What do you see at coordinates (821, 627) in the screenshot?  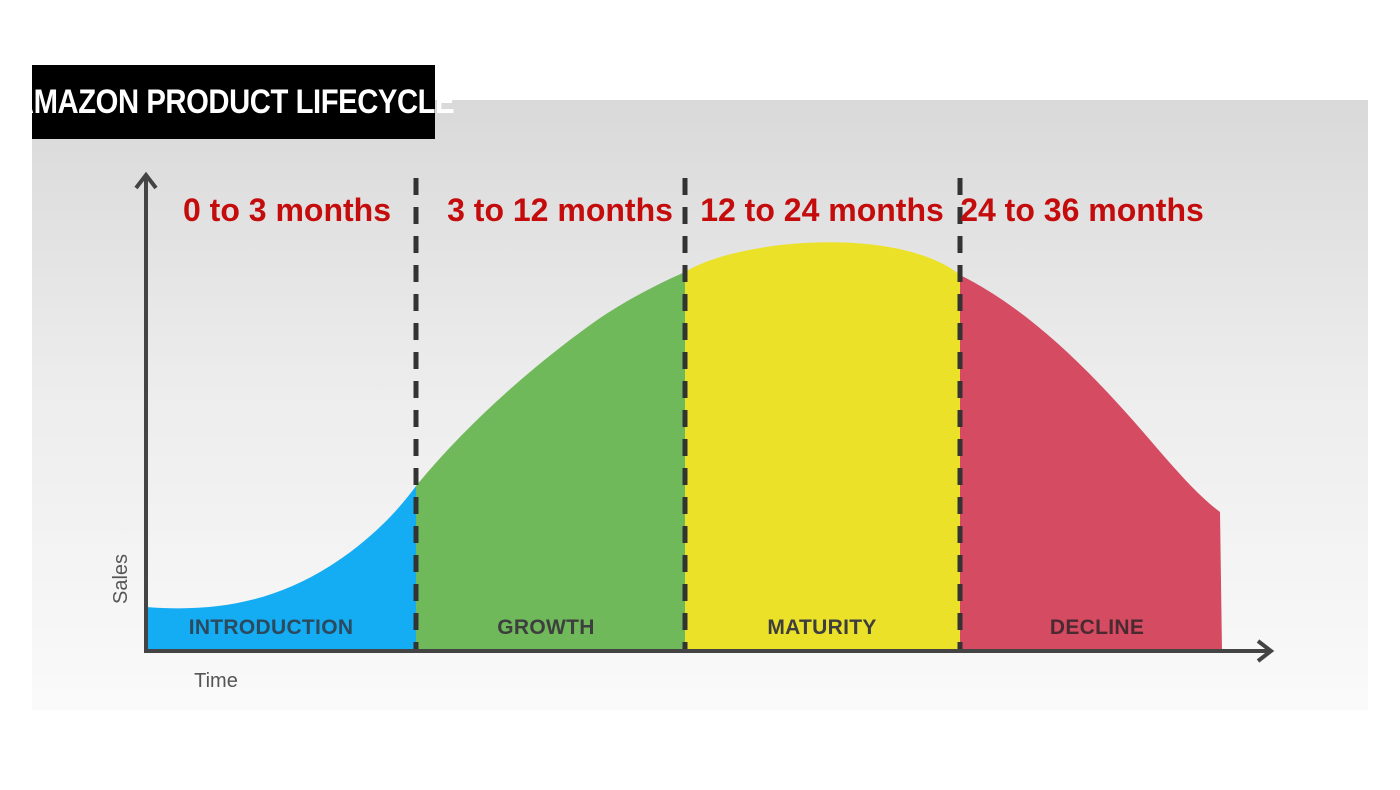 I see `stage-label-maturity: MATURITY` at bounding box center [821, 627].